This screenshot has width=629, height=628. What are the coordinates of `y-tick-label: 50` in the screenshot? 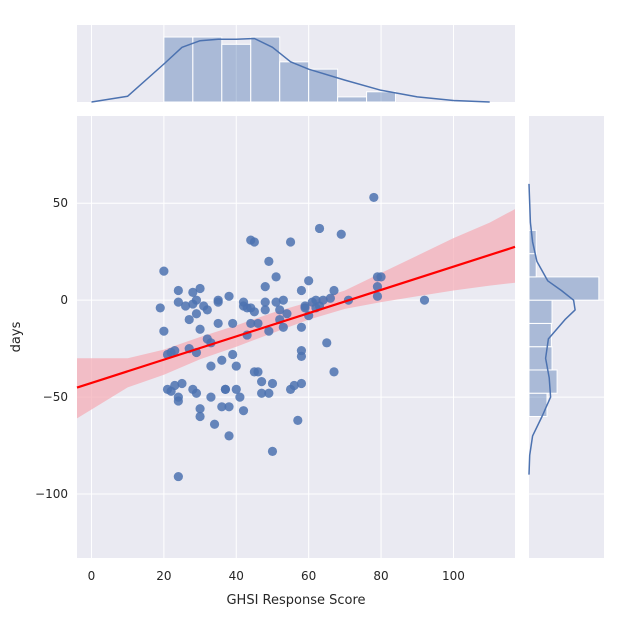 It's located at (60, 203).